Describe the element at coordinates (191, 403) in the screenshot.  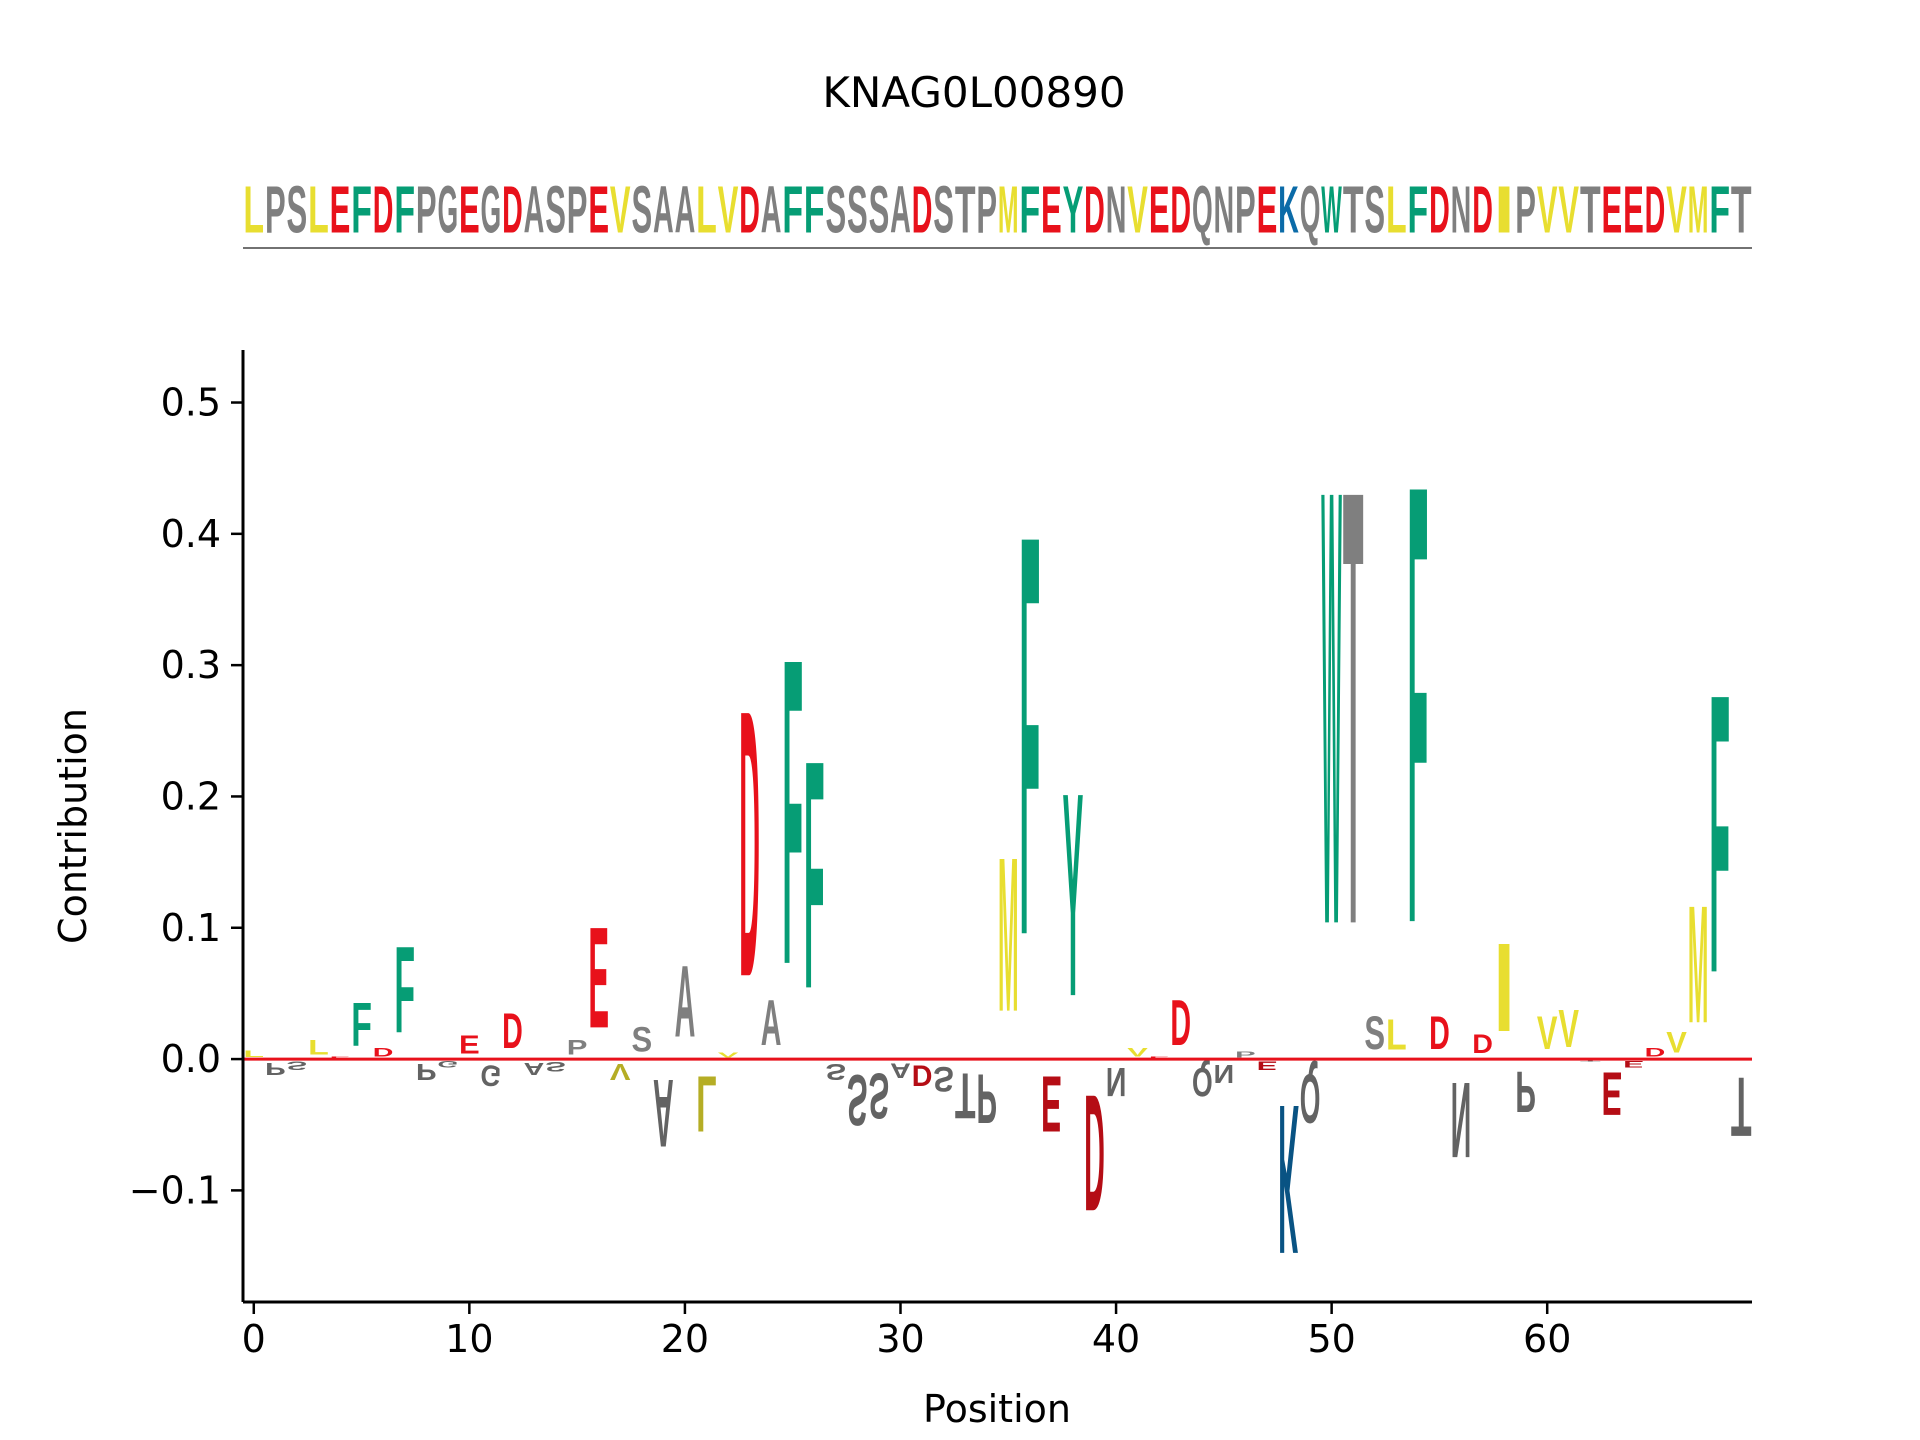
I see `y-tick-label: 0.5` at that location.